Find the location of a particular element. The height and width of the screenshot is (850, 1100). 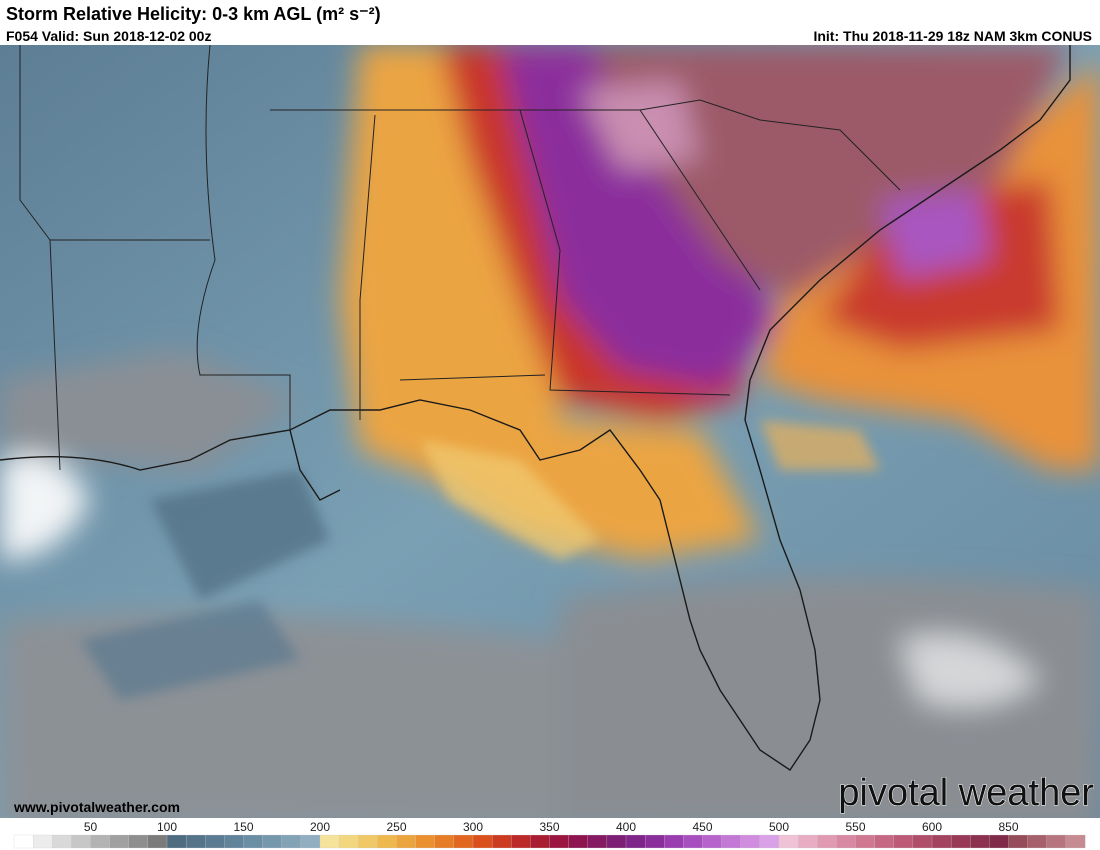

colorbar-label: 450 is located at coordinates (702, 827).